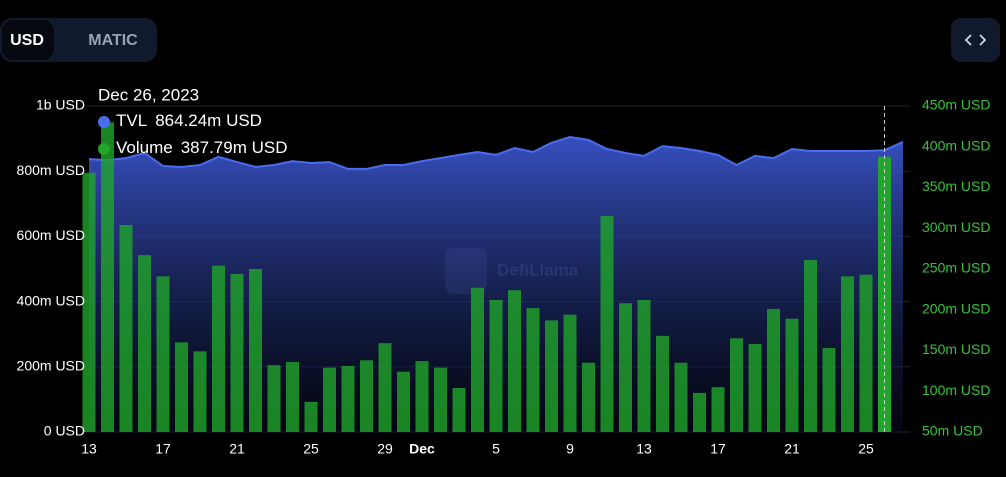 The height and width of the screenshot is (477, 1006). Describe the element at coordinates (60, 105) in the screenshot. I see `y-tick-label: 1b USD` at that location.